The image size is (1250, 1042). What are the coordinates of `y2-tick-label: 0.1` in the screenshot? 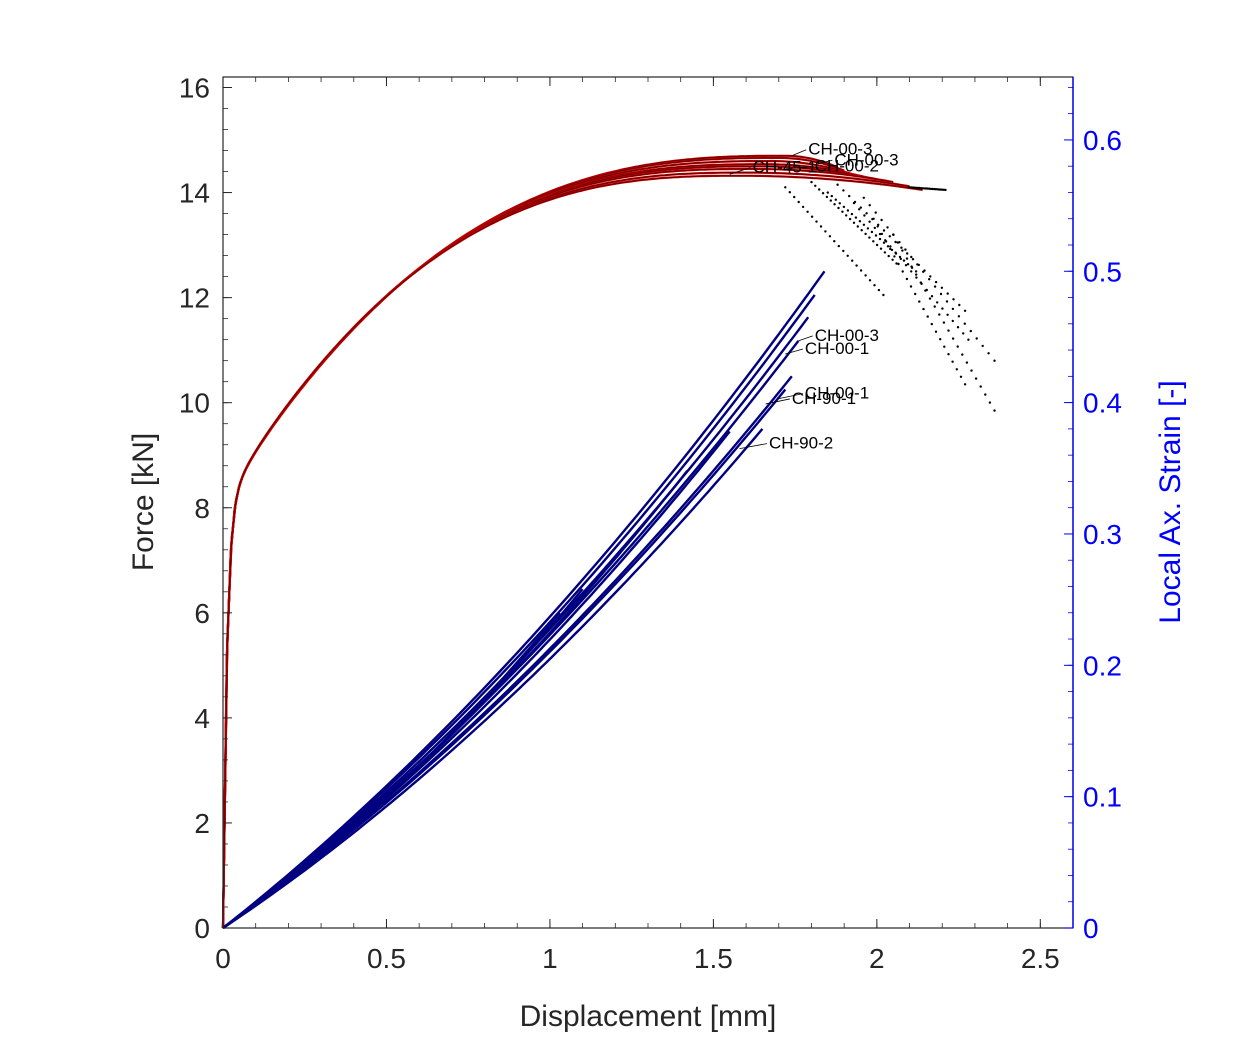 It's located at (1102, 797).